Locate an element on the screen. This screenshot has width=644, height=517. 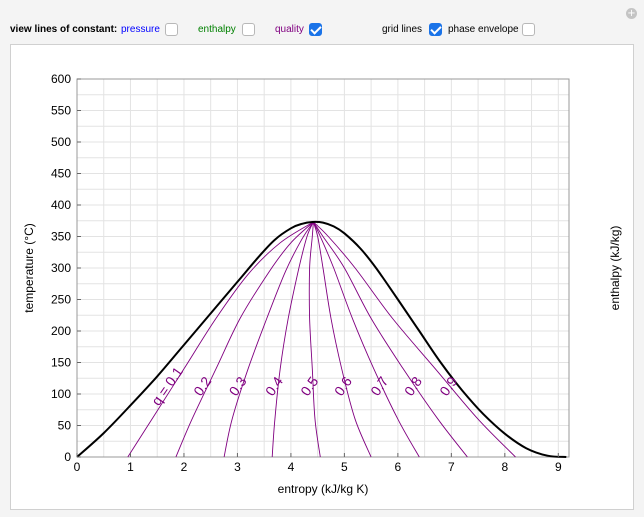
enthalpy-checkbox is located at coordinates (248, 29).